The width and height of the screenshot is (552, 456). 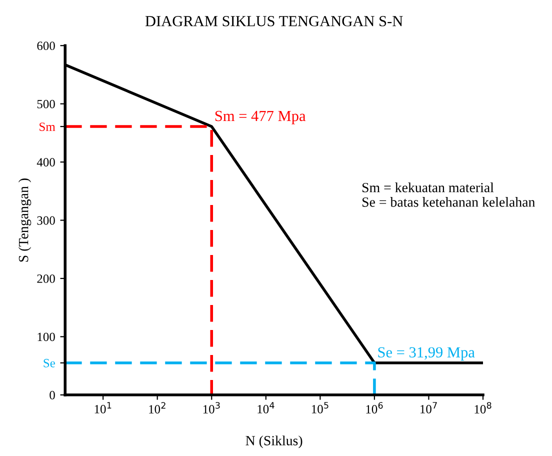 I want to click on x-tick-label: 10$^{5}$, so click(x=320, y=408).